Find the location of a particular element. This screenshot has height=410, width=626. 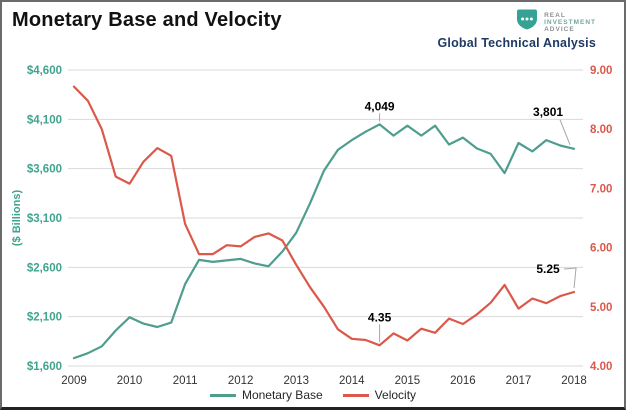

brand-logo: REAL INVESTMENT ADVICE is located at coordinates (556, 22).